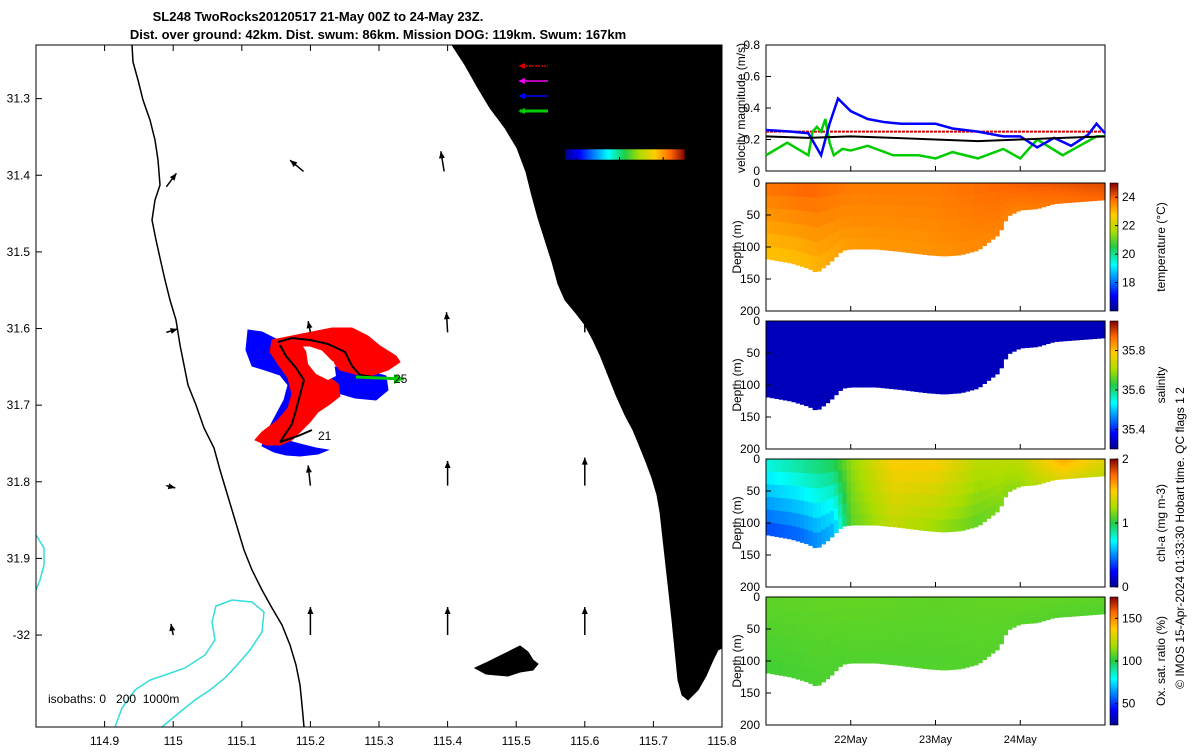 This screenshot has width=1200, height=755. Describe the element at coordinates (321, 365) in the screenshot. I see `track-white-gap` at that location.